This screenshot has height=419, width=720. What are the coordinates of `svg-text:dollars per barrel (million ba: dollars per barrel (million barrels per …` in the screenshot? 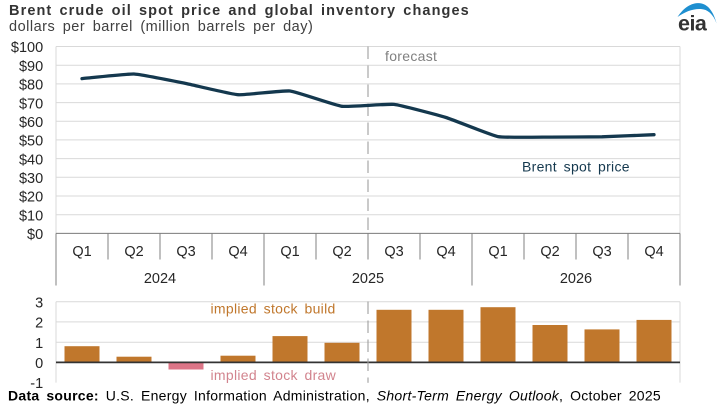 It's located at (161, 27).